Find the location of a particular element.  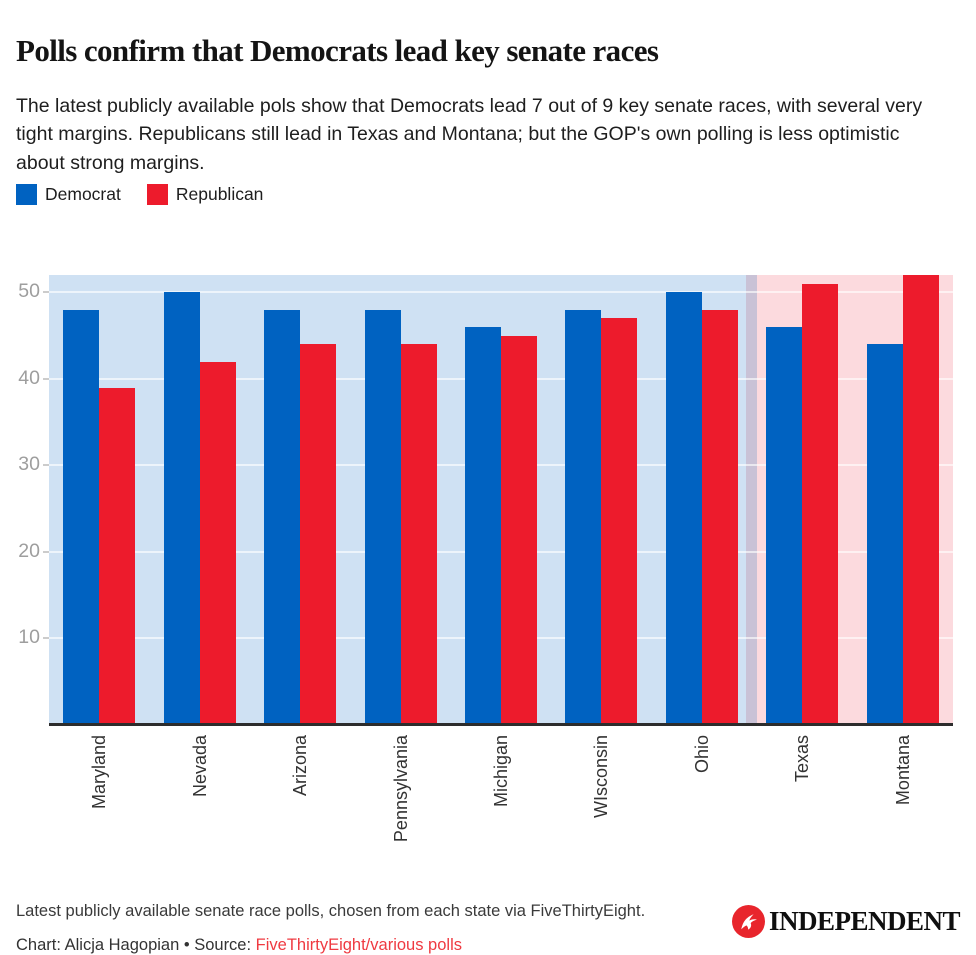

legend-label: Democrat is located at coordinates (83, 194).